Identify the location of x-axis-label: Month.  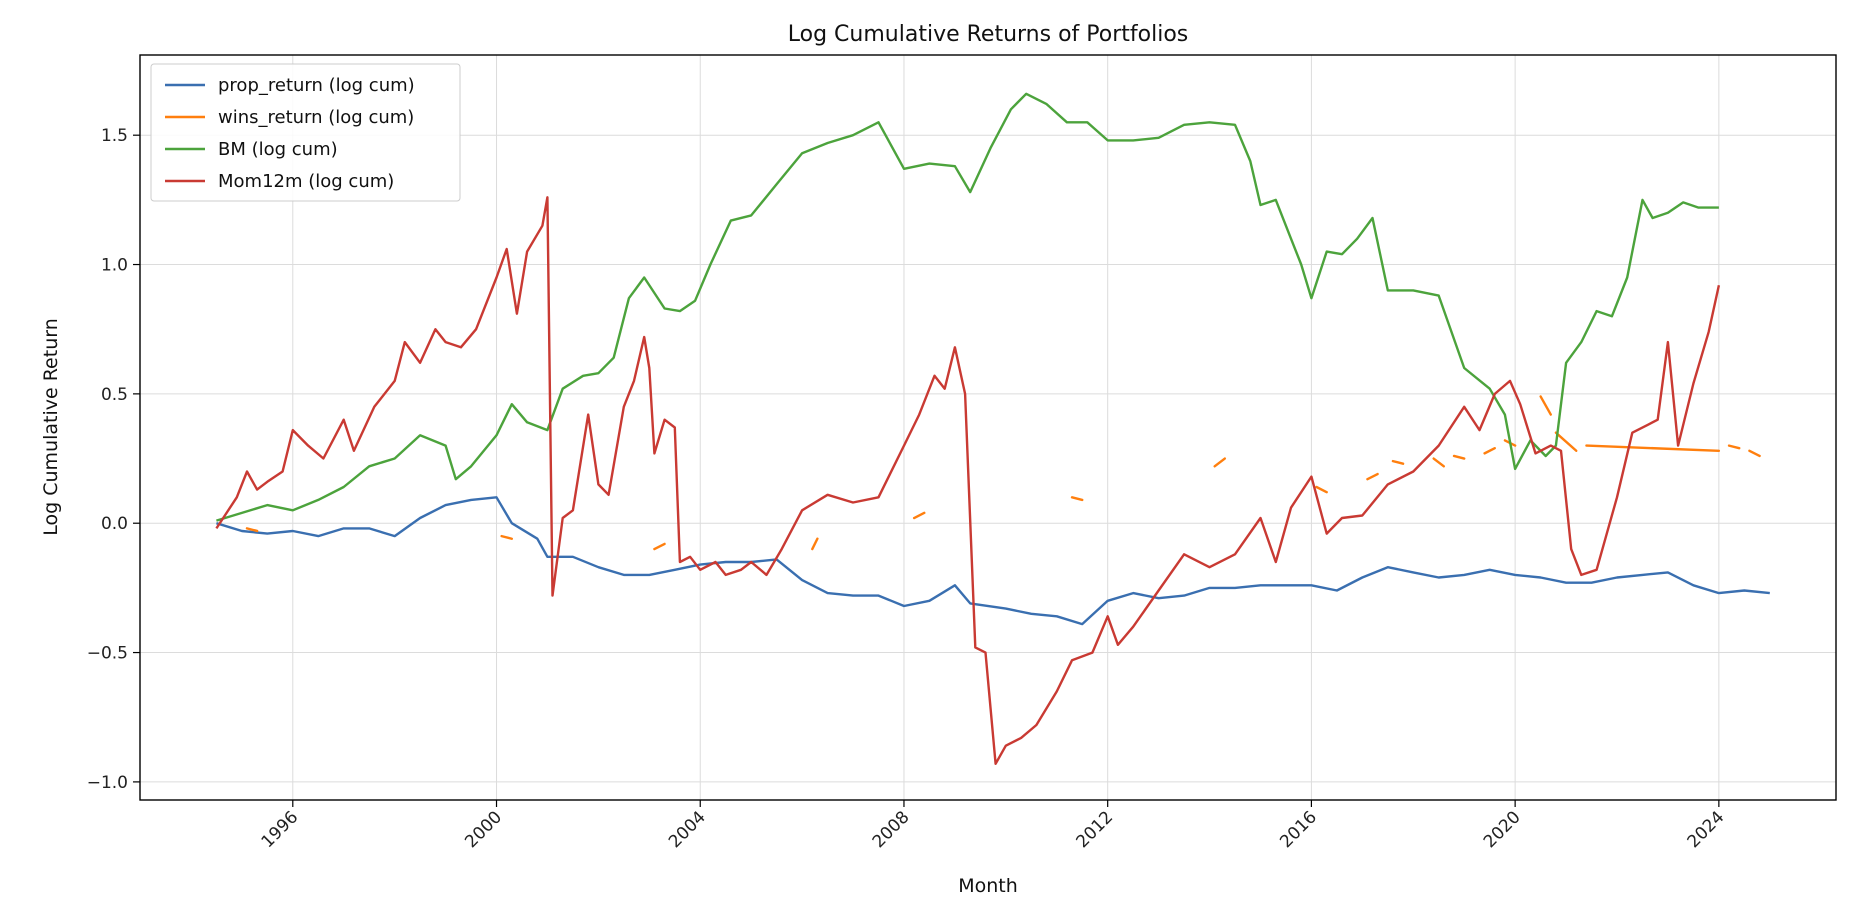
(988, 886).